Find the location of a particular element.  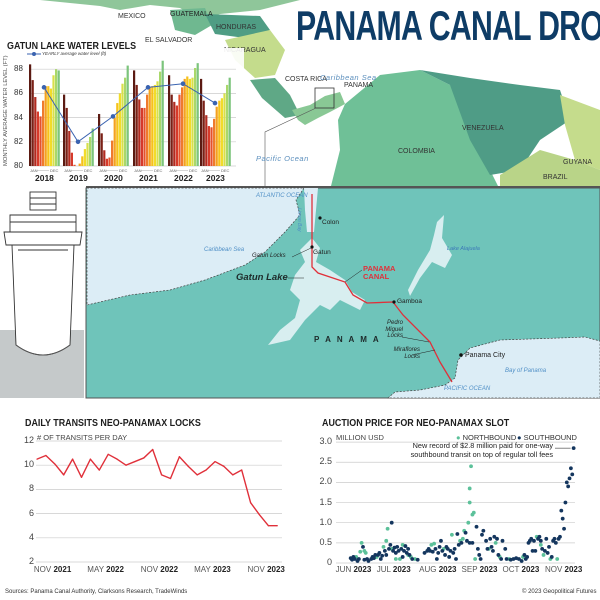

country-label-guyana: GUYANA is located at coordinates (578, 162).